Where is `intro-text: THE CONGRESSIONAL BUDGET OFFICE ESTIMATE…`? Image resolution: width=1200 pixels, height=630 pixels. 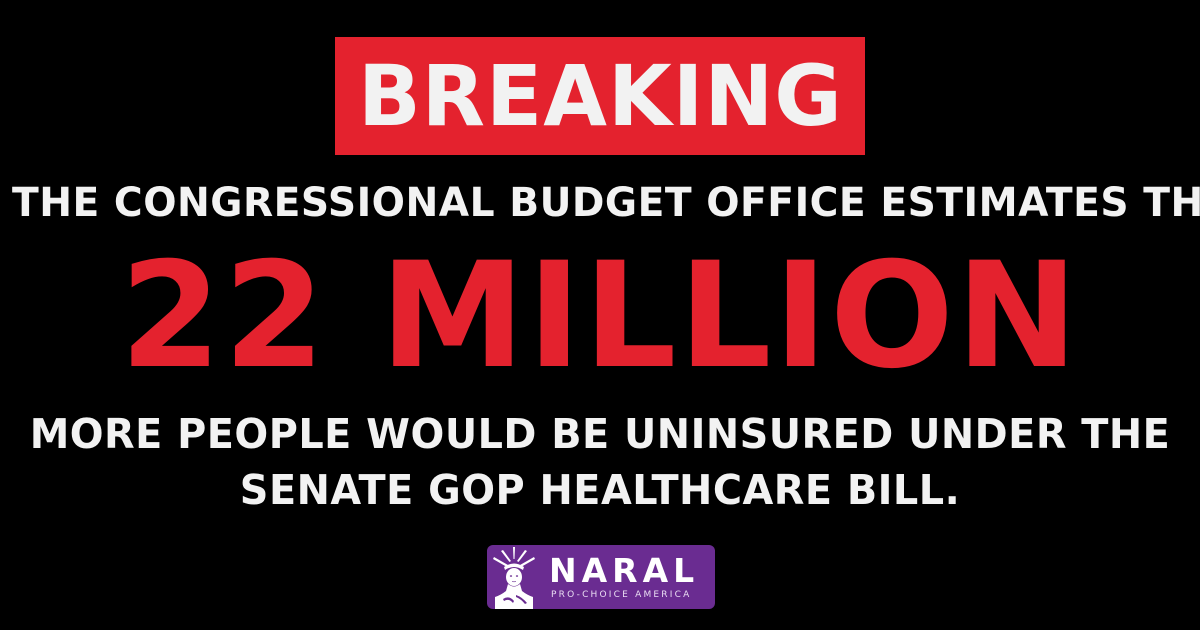
intro-text: THE CONGRESSIONAL BUDGET OFFICE ESTIMATE… is located at coordinates (606, 203).